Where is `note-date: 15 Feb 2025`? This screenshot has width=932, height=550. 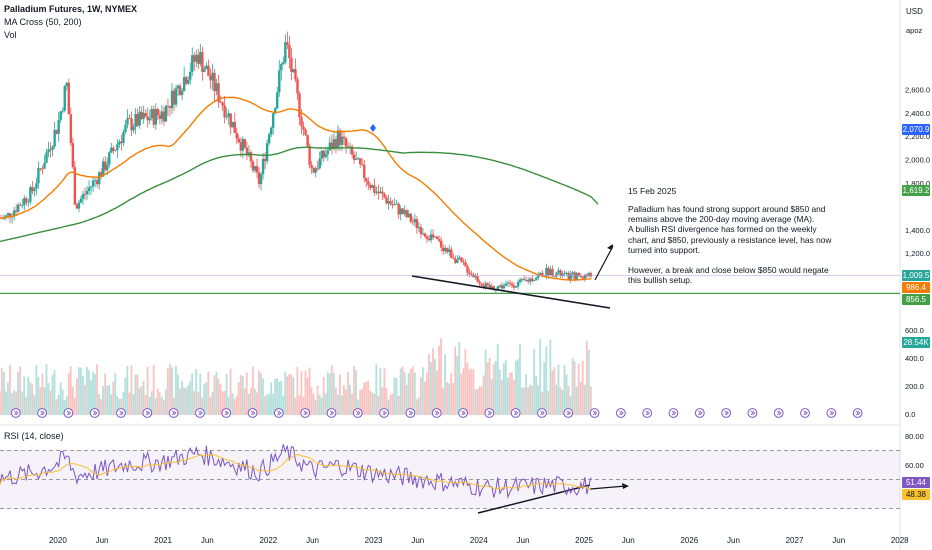
note-date: 15 Feb 2025 is located at coordinates (652, 191).